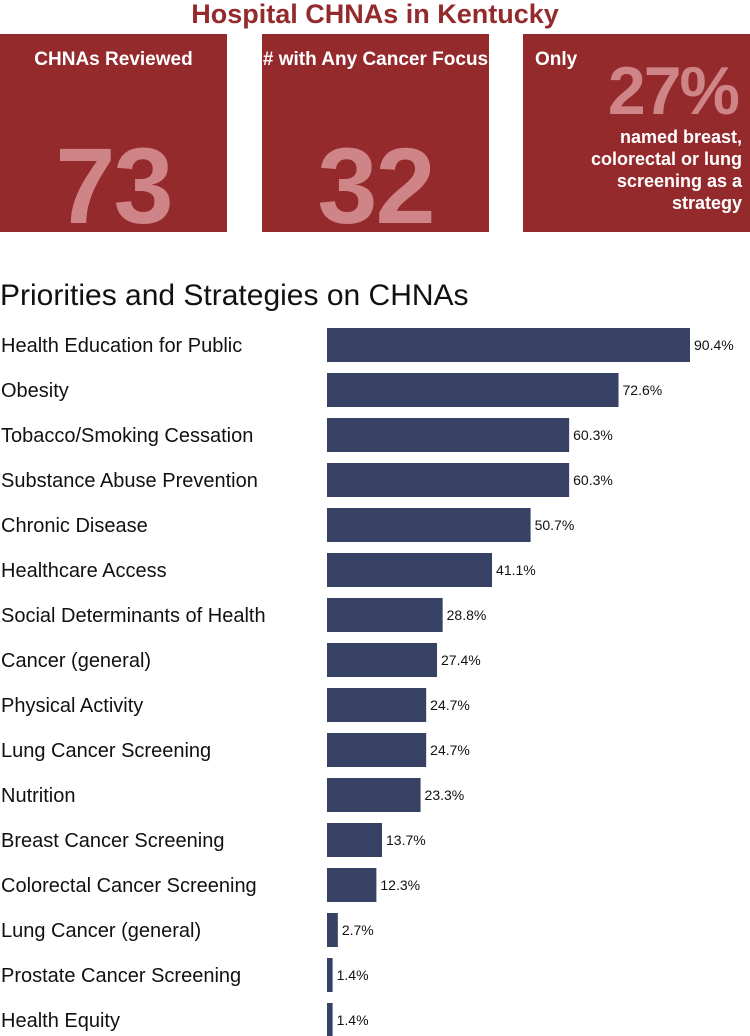 The image size is (750, 1036). Describe the element at coordinates (375, 14) in the screenshot. I see `page-title: Hospital CHNAs in Kentucky` at that location.